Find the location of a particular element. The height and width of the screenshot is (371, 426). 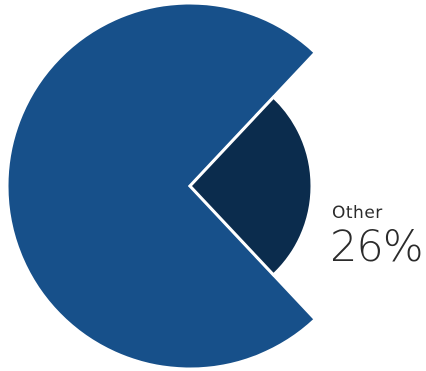

other-slice-label: Other is located at coordinates (357, 213).